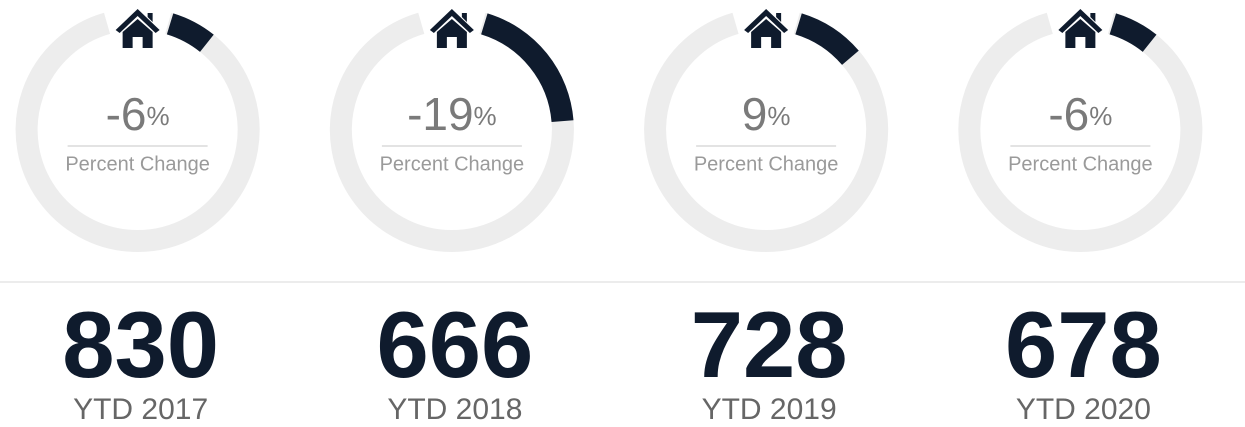 This screenshot has width=1245, height=427. Describe the element at coordinates (769, 344) in the screenshot. I see `kpi-value: 728` at that location.